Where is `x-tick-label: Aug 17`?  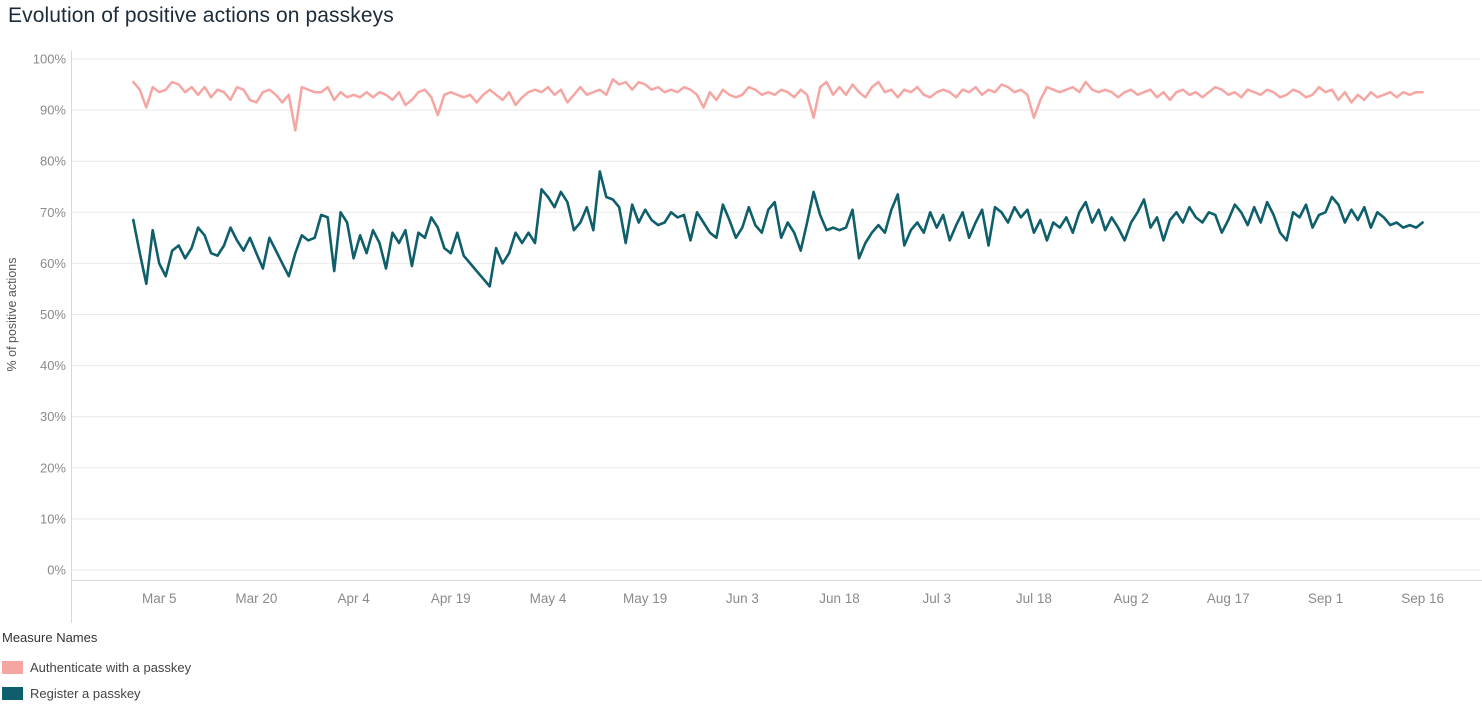
x-tick-label: Aug 17 is located at coordinates (1228, 598).